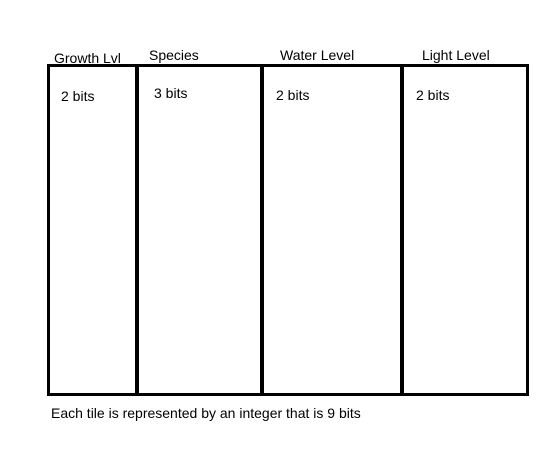 The height and width of the screenshot is (458, 559). Describe the element at coordinates (171, 93) in the screenshot. I see `field-size-species: 3 bits` at that location.